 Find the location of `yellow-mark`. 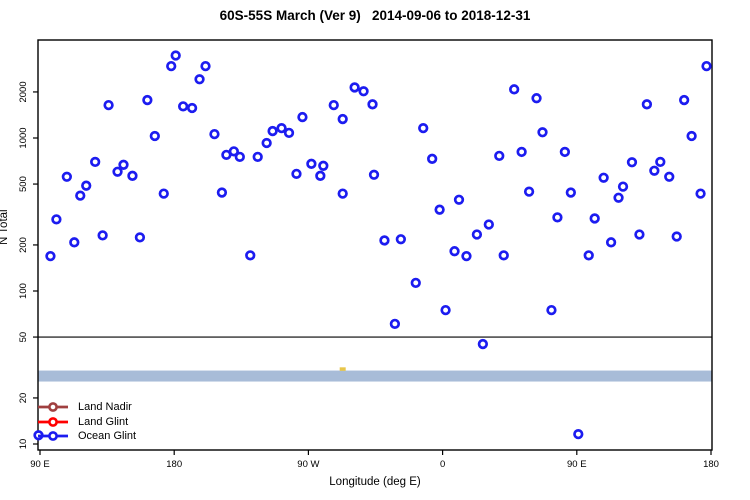

yellow-mark is located at coordinates (342, 369).